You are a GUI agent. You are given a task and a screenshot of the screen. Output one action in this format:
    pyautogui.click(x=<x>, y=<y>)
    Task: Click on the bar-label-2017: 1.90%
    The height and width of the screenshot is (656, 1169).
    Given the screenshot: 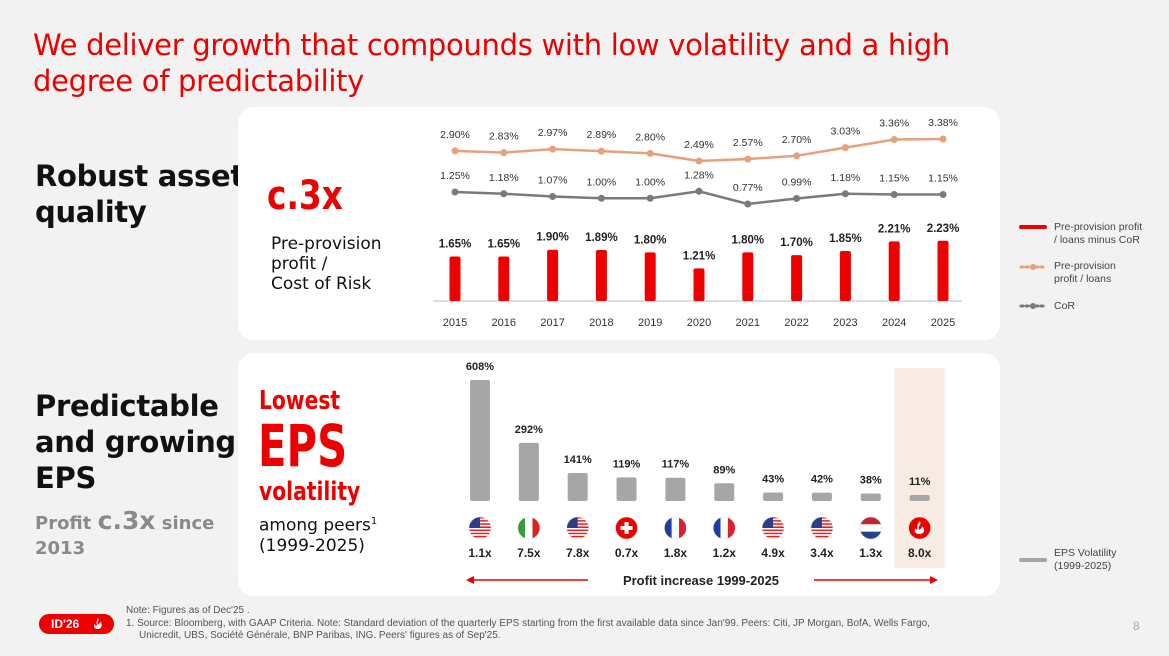 What is the action you would take?
    pyautogui.click(x=552, y=238)
    